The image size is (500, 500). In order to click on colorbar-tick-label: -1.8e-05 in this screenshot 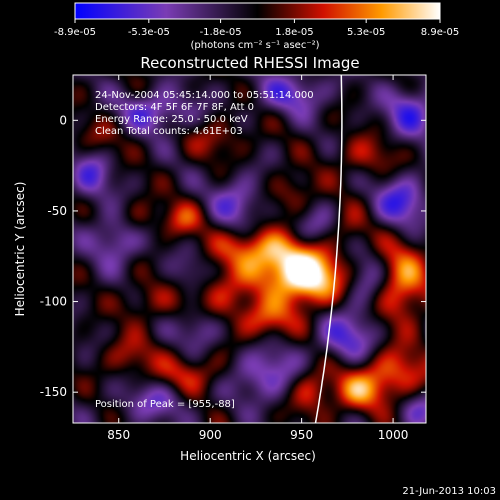, I will do `click(221, 32)`.